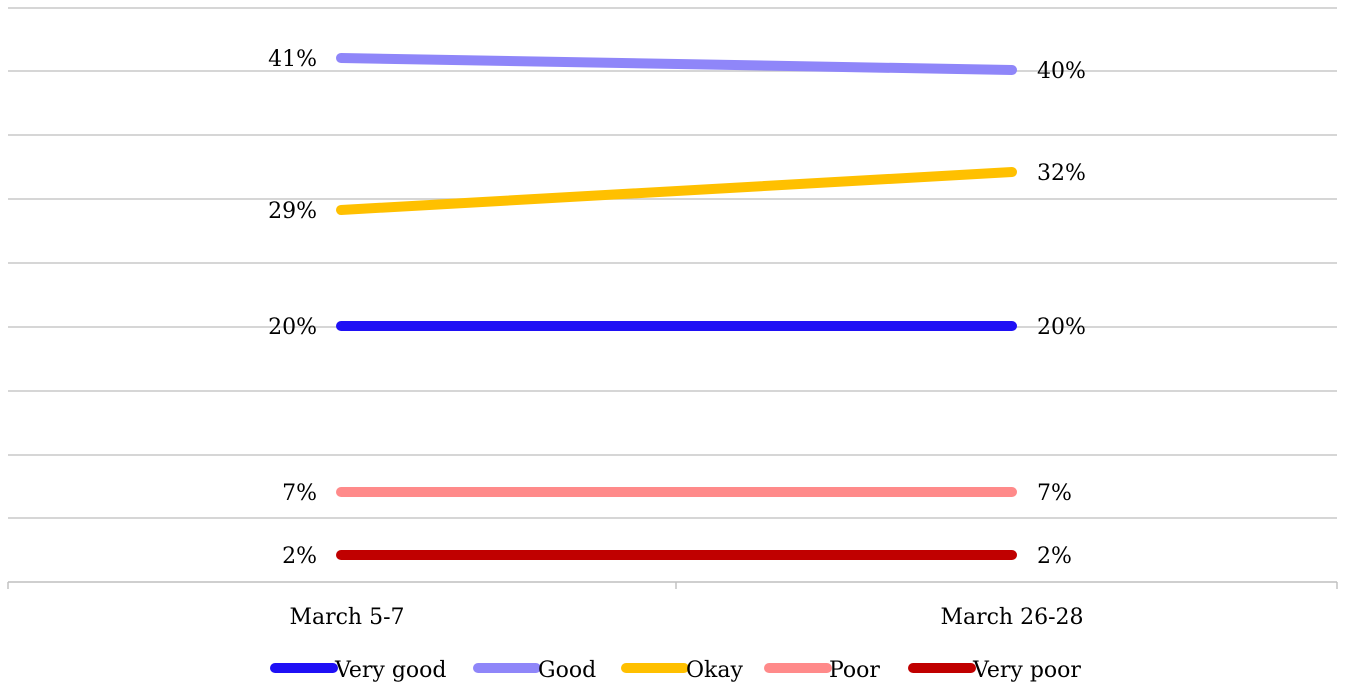 The height and width of the screenshot is (690, 1345). I want to click on x-tick-label: March 26-28, so click(1011, 617).